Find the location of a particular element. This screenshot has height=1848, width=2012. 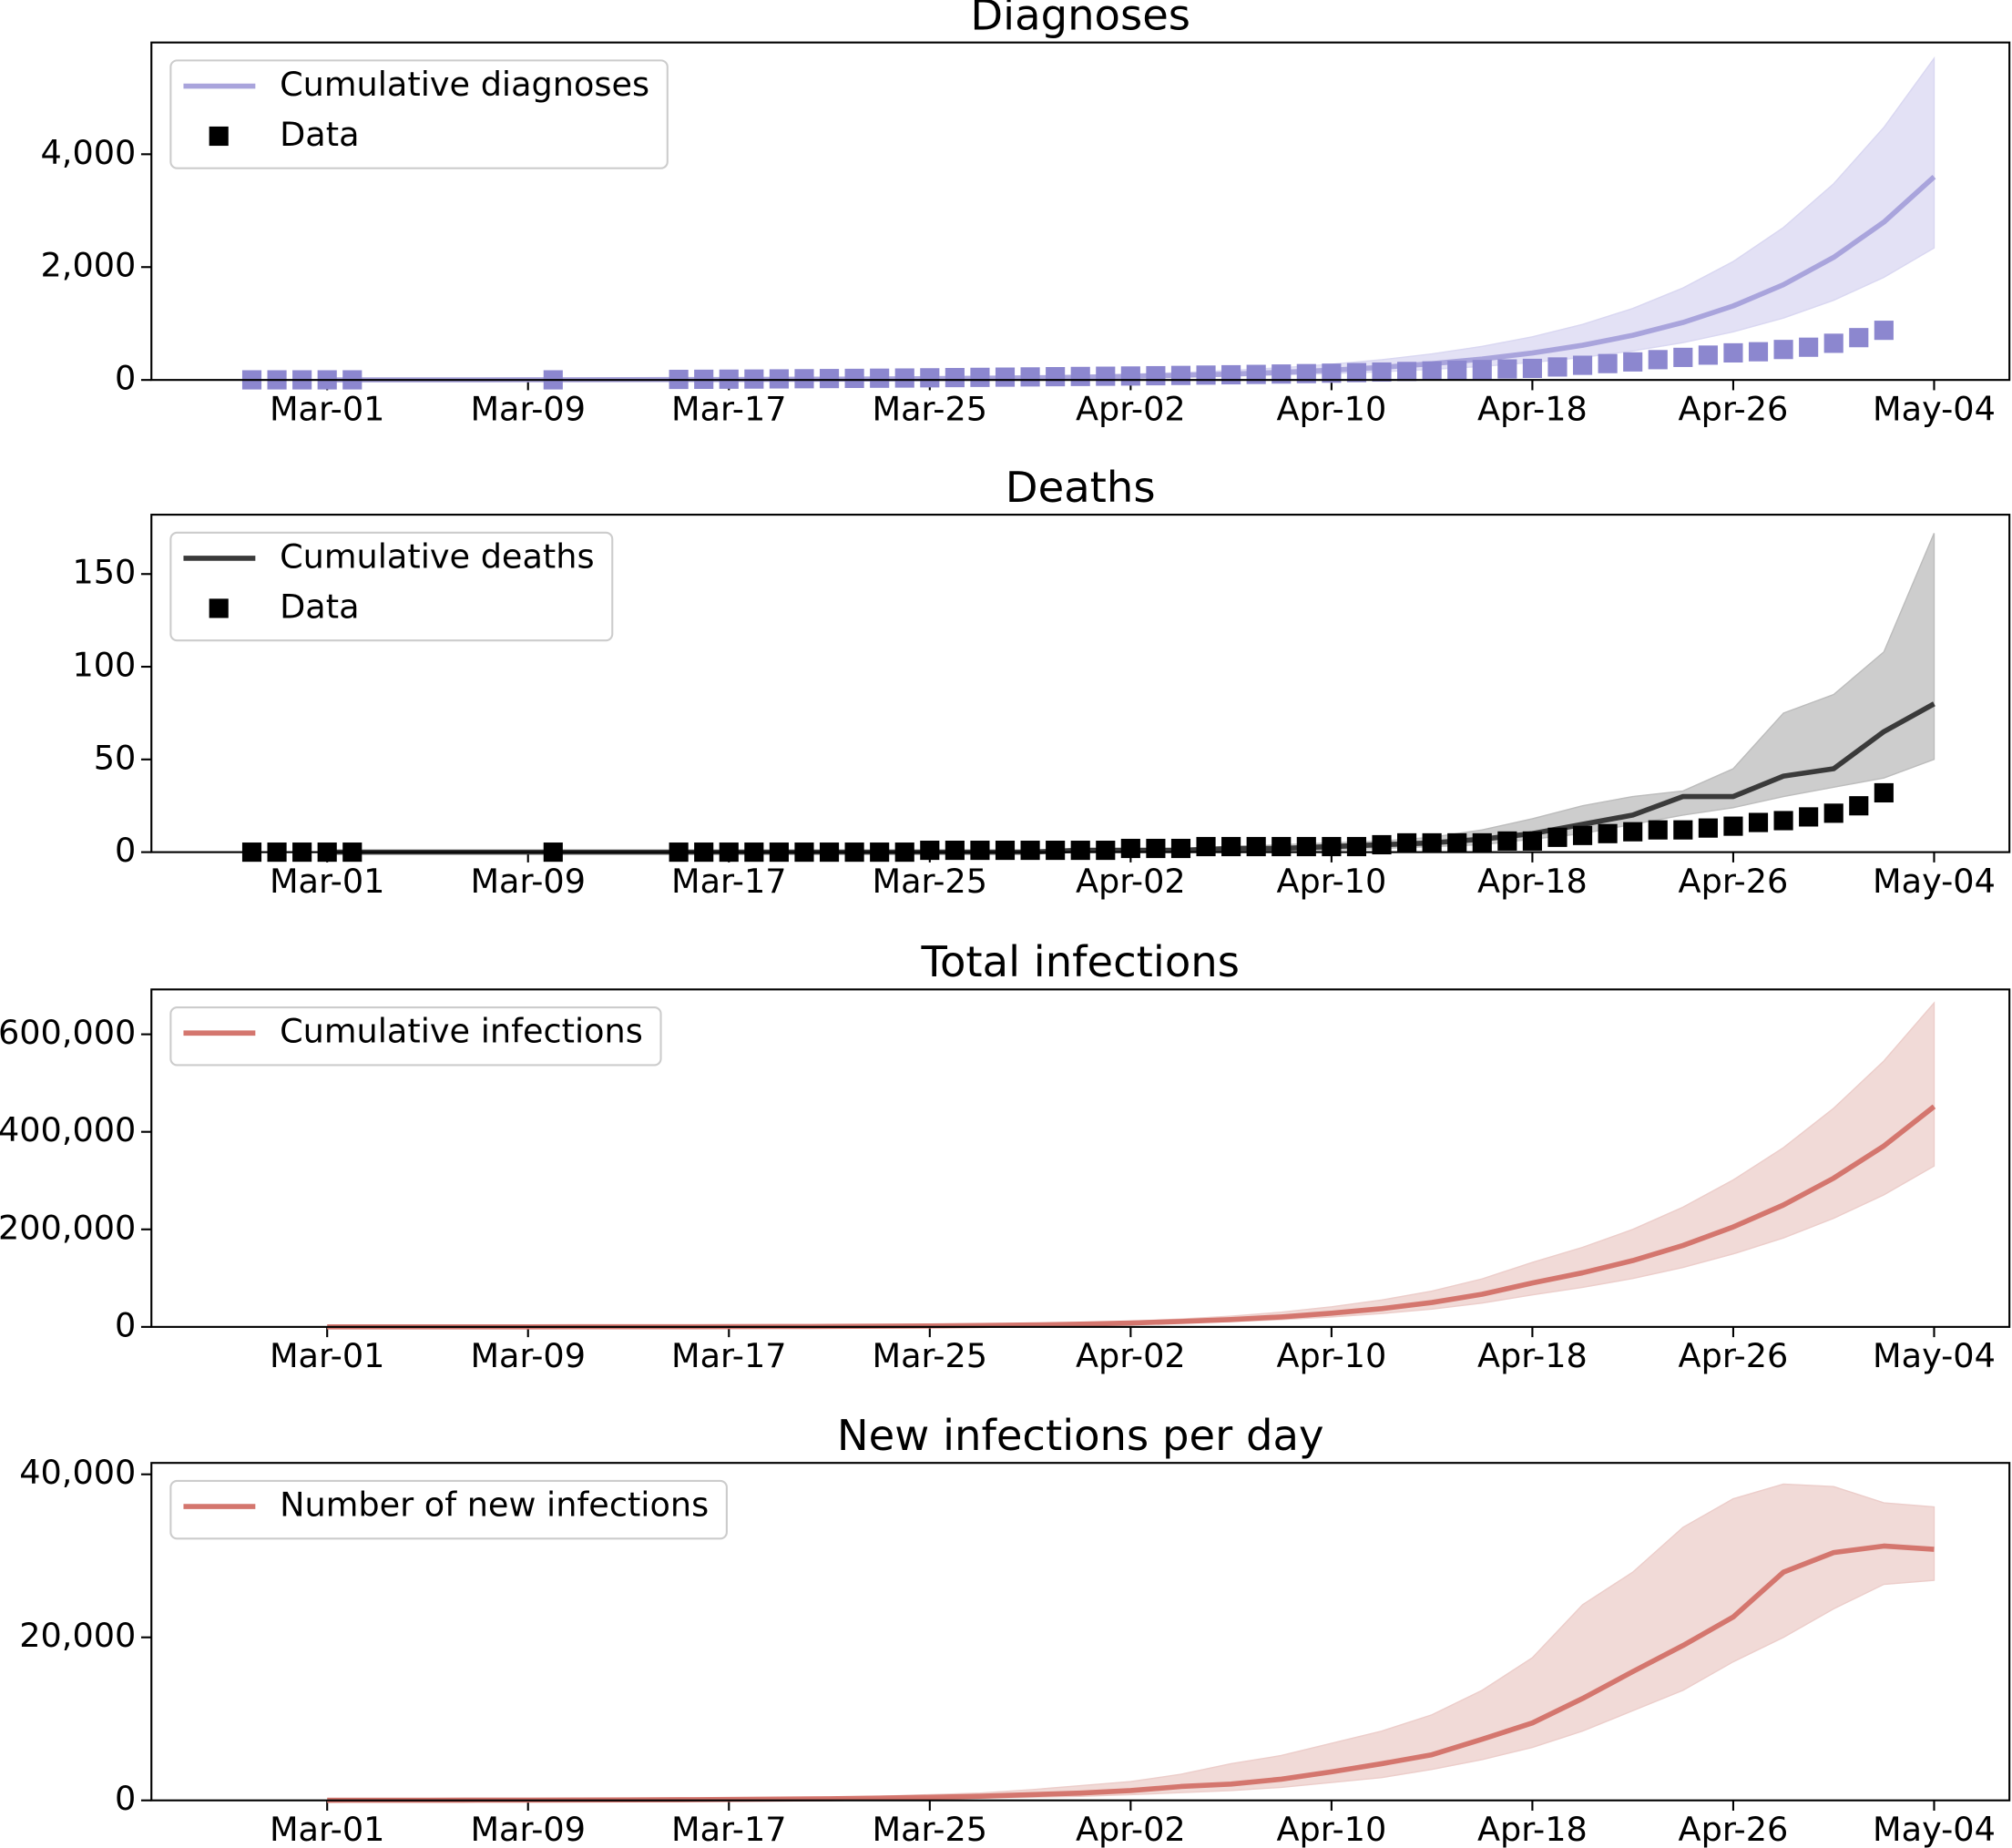

y-tick-label: 50 is located at coordinates (115, 757).